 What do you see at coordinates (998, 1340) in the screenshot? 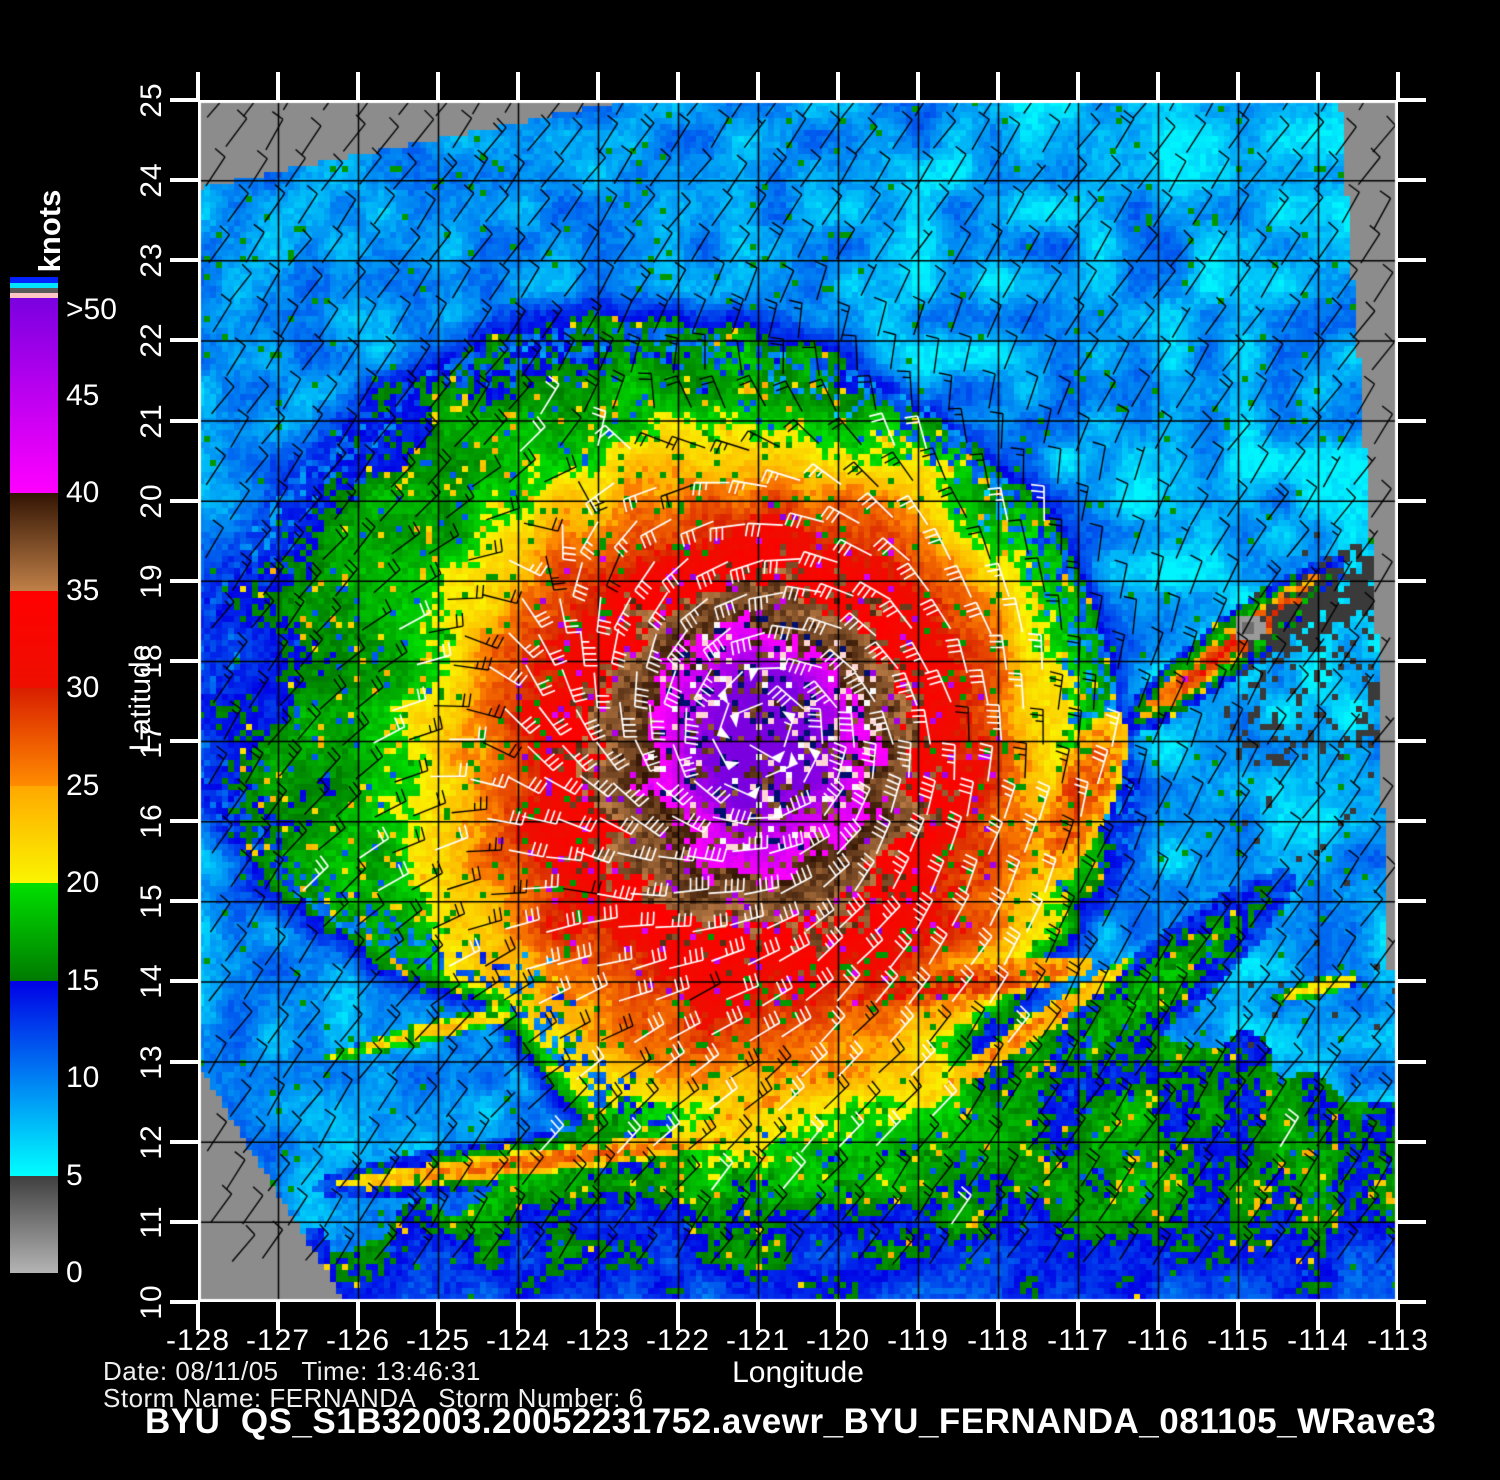
I see `x-tick-label: -118` at bounding box center [998, 1340].